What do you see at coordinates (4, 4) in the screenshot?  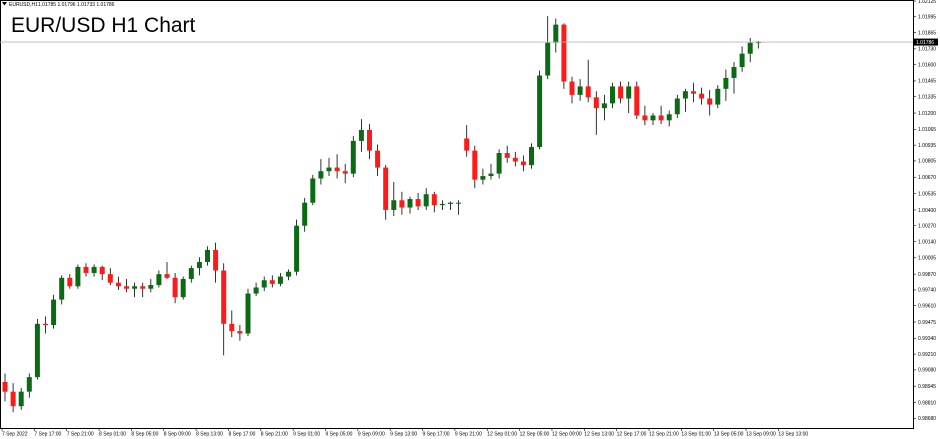 I see `dropdown-triangle-icon` at bounding box center [4, 4].